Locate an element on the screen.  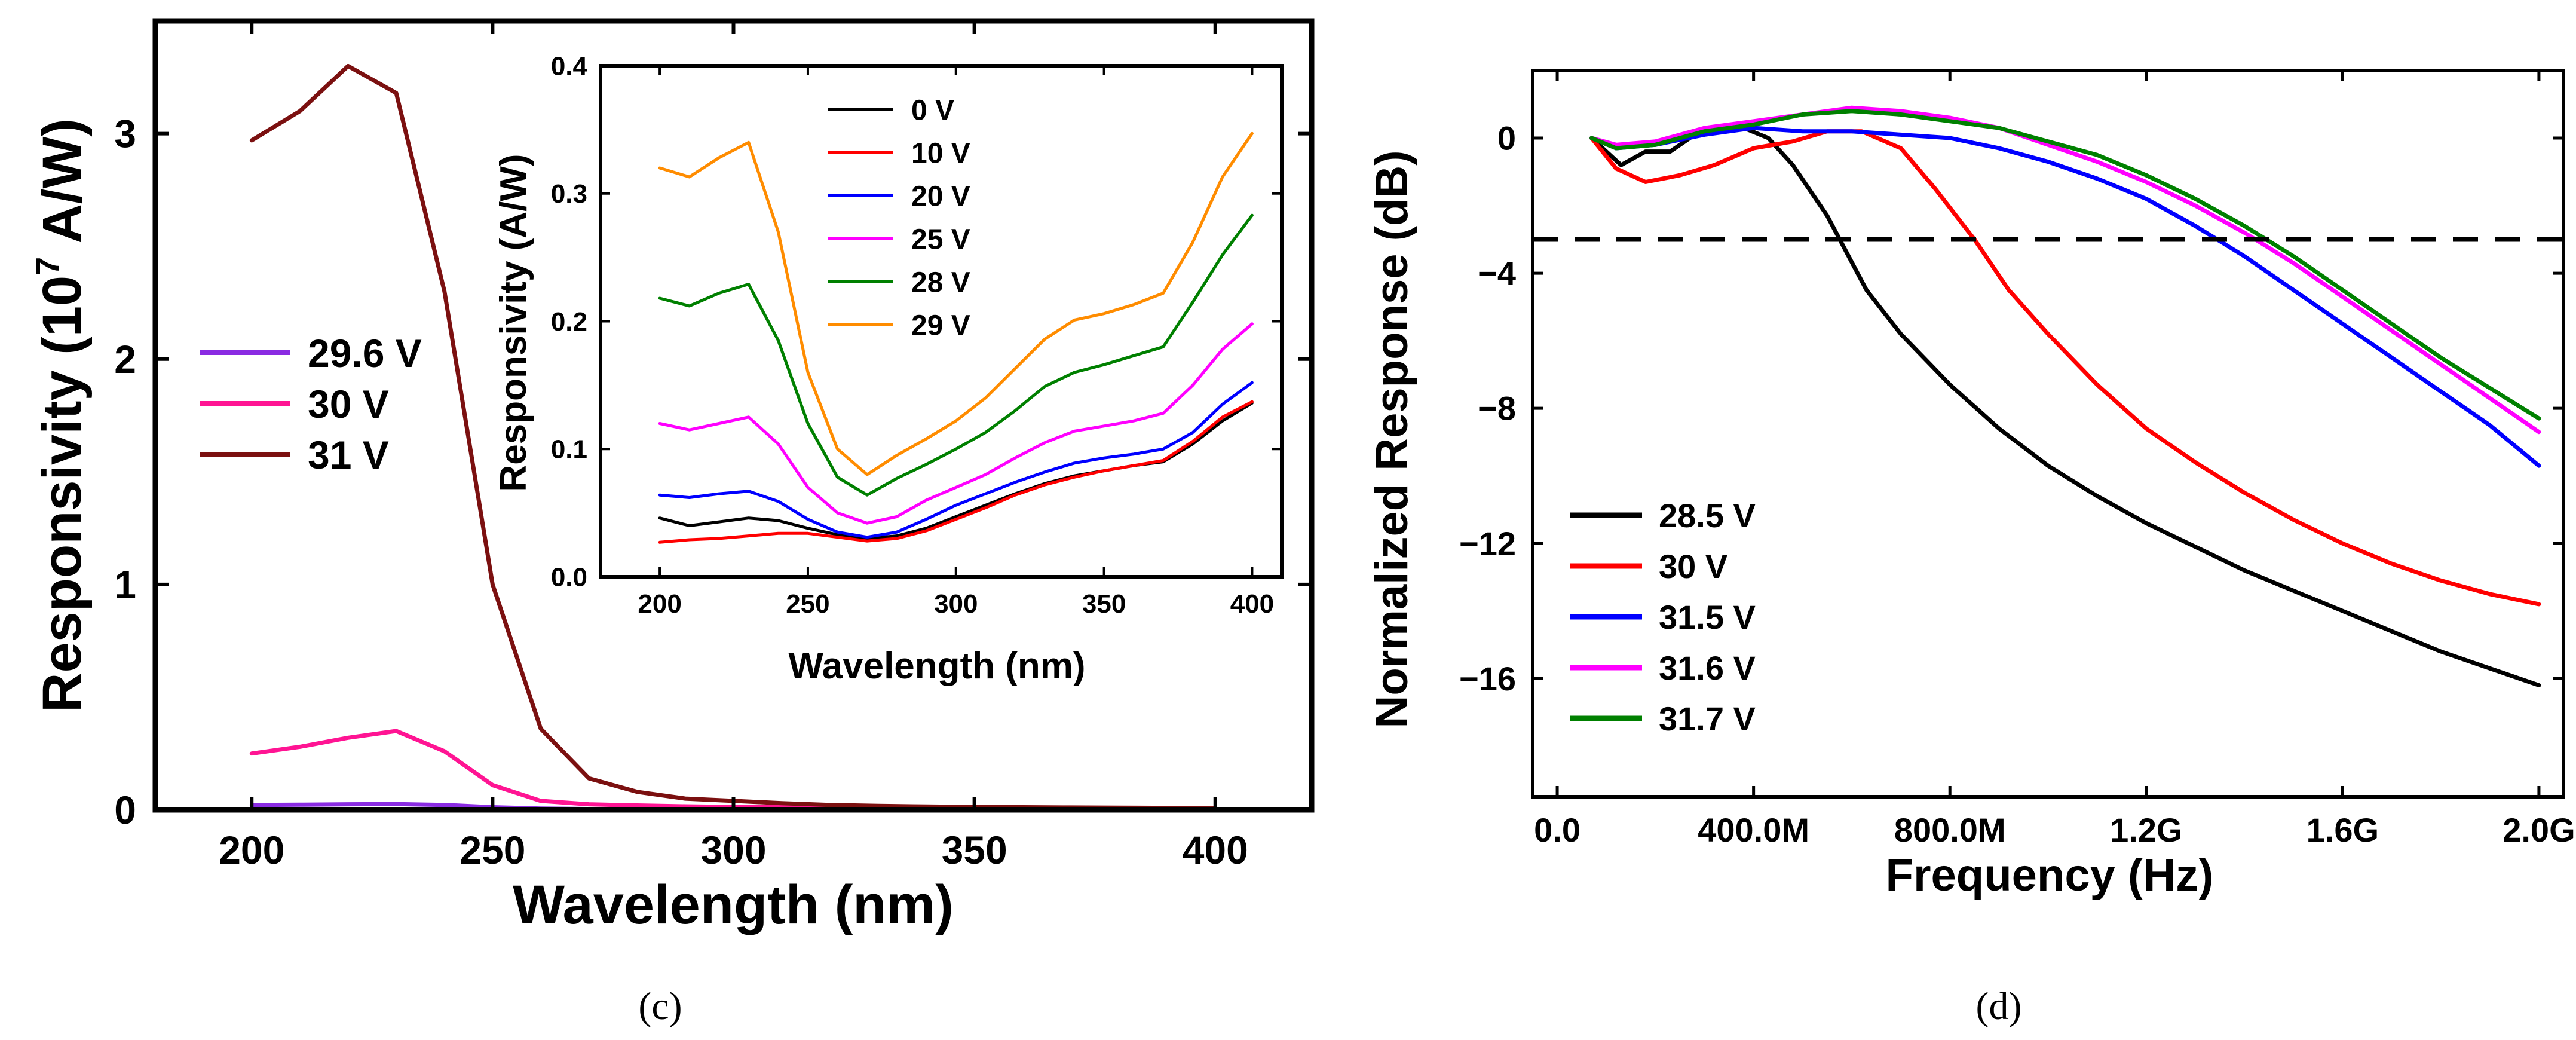
chart-c-ytick-label: 3 is located at coordinates (125, 134).